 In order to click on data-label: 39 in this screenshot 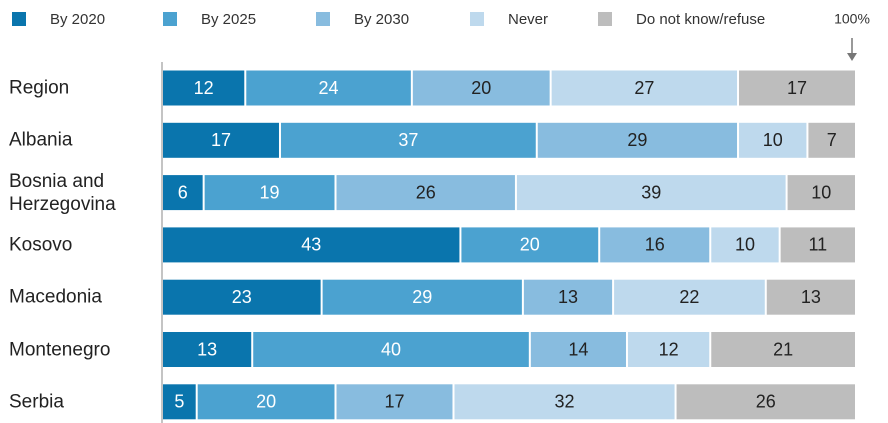, I will do `click(651, 192)`.